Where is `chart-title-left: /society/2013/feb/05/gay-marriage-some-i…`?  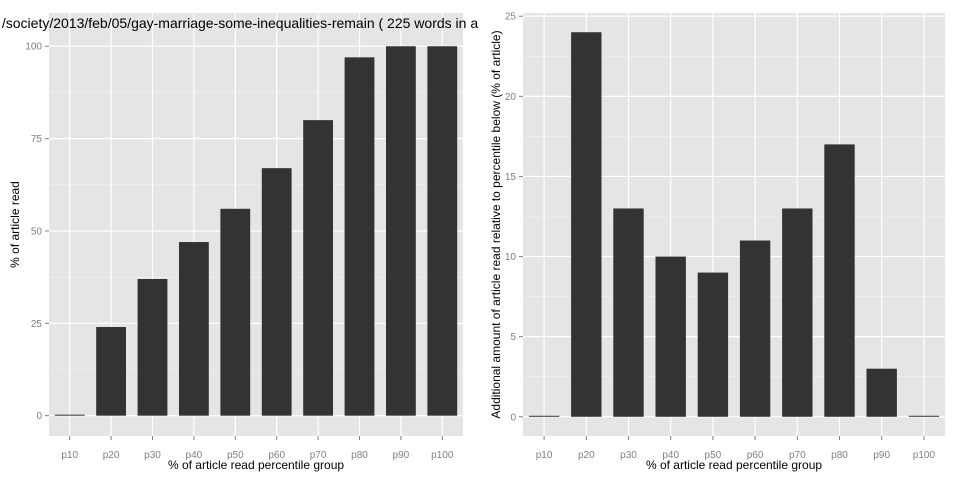 chart-title-left: /society/2013/feb/05/gay-marriage-some-i… is located at coordinates (240, 23).